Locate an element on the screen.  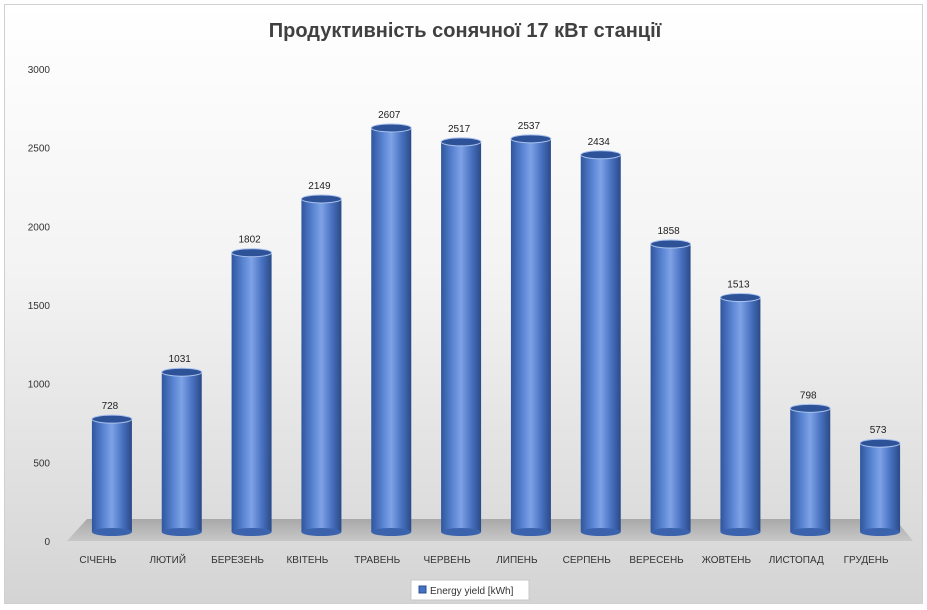
data-label: 2607 is located at coordinates (389, 115).